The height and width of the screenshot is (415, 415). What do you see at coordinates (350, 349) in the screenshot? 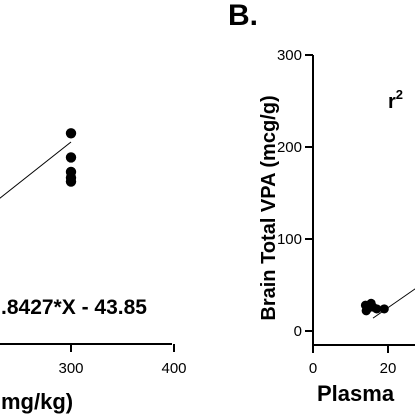
I see `panel-b-x-ticks` at bounding box center [350, 349].